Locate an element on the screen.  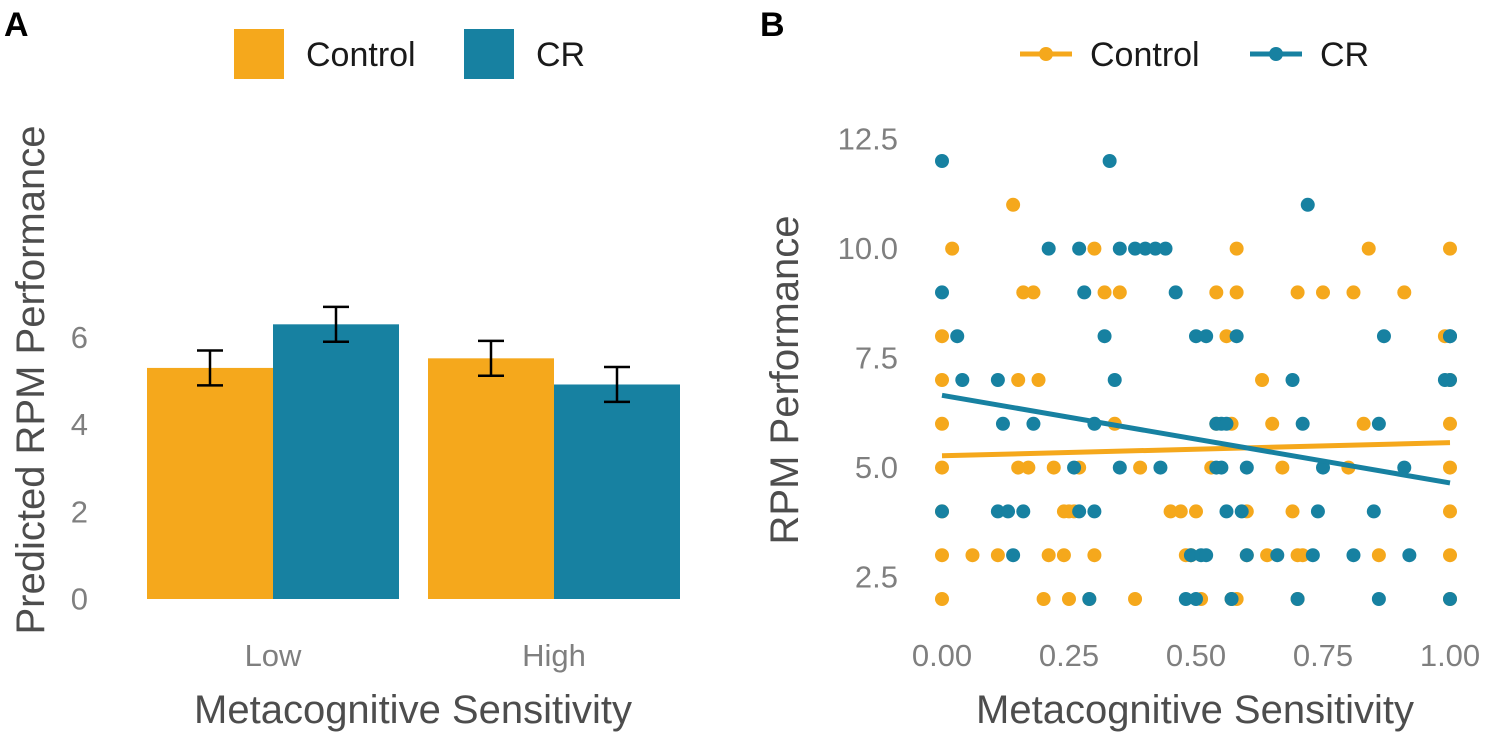
y-tick-label: 7.5 is located at coordinates (876, 358).